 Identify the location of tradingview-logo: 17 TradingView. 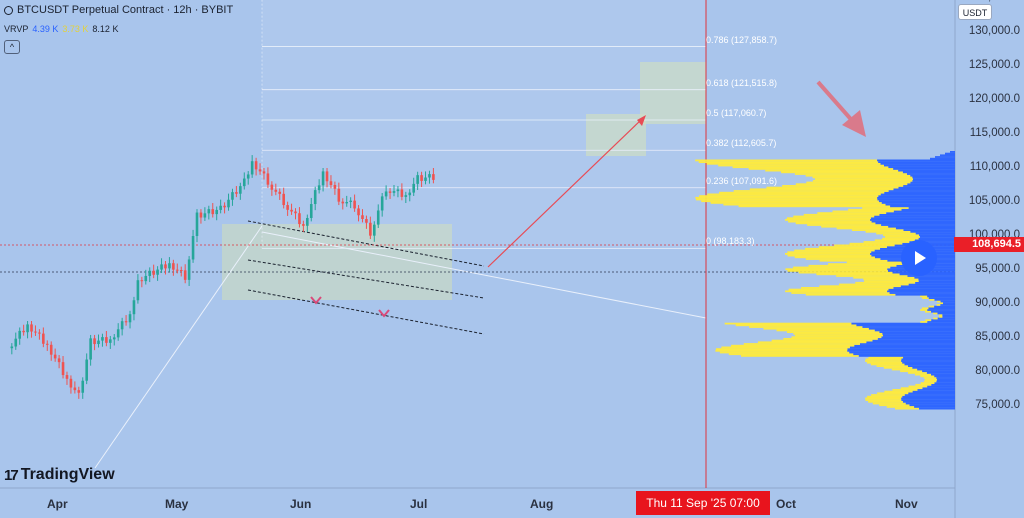
(59, 475).